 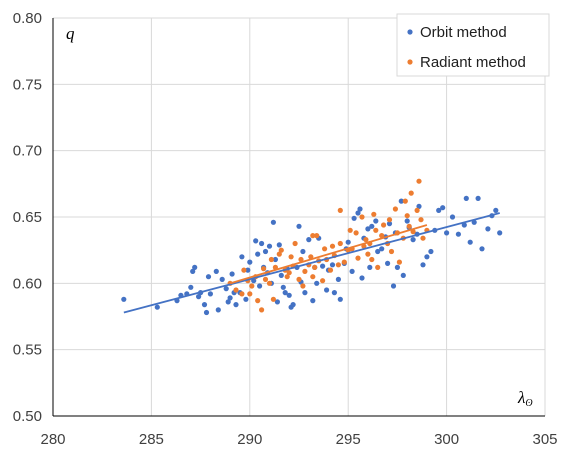 I want to click on legend-marker-orbit, so click(x=410, y=32).